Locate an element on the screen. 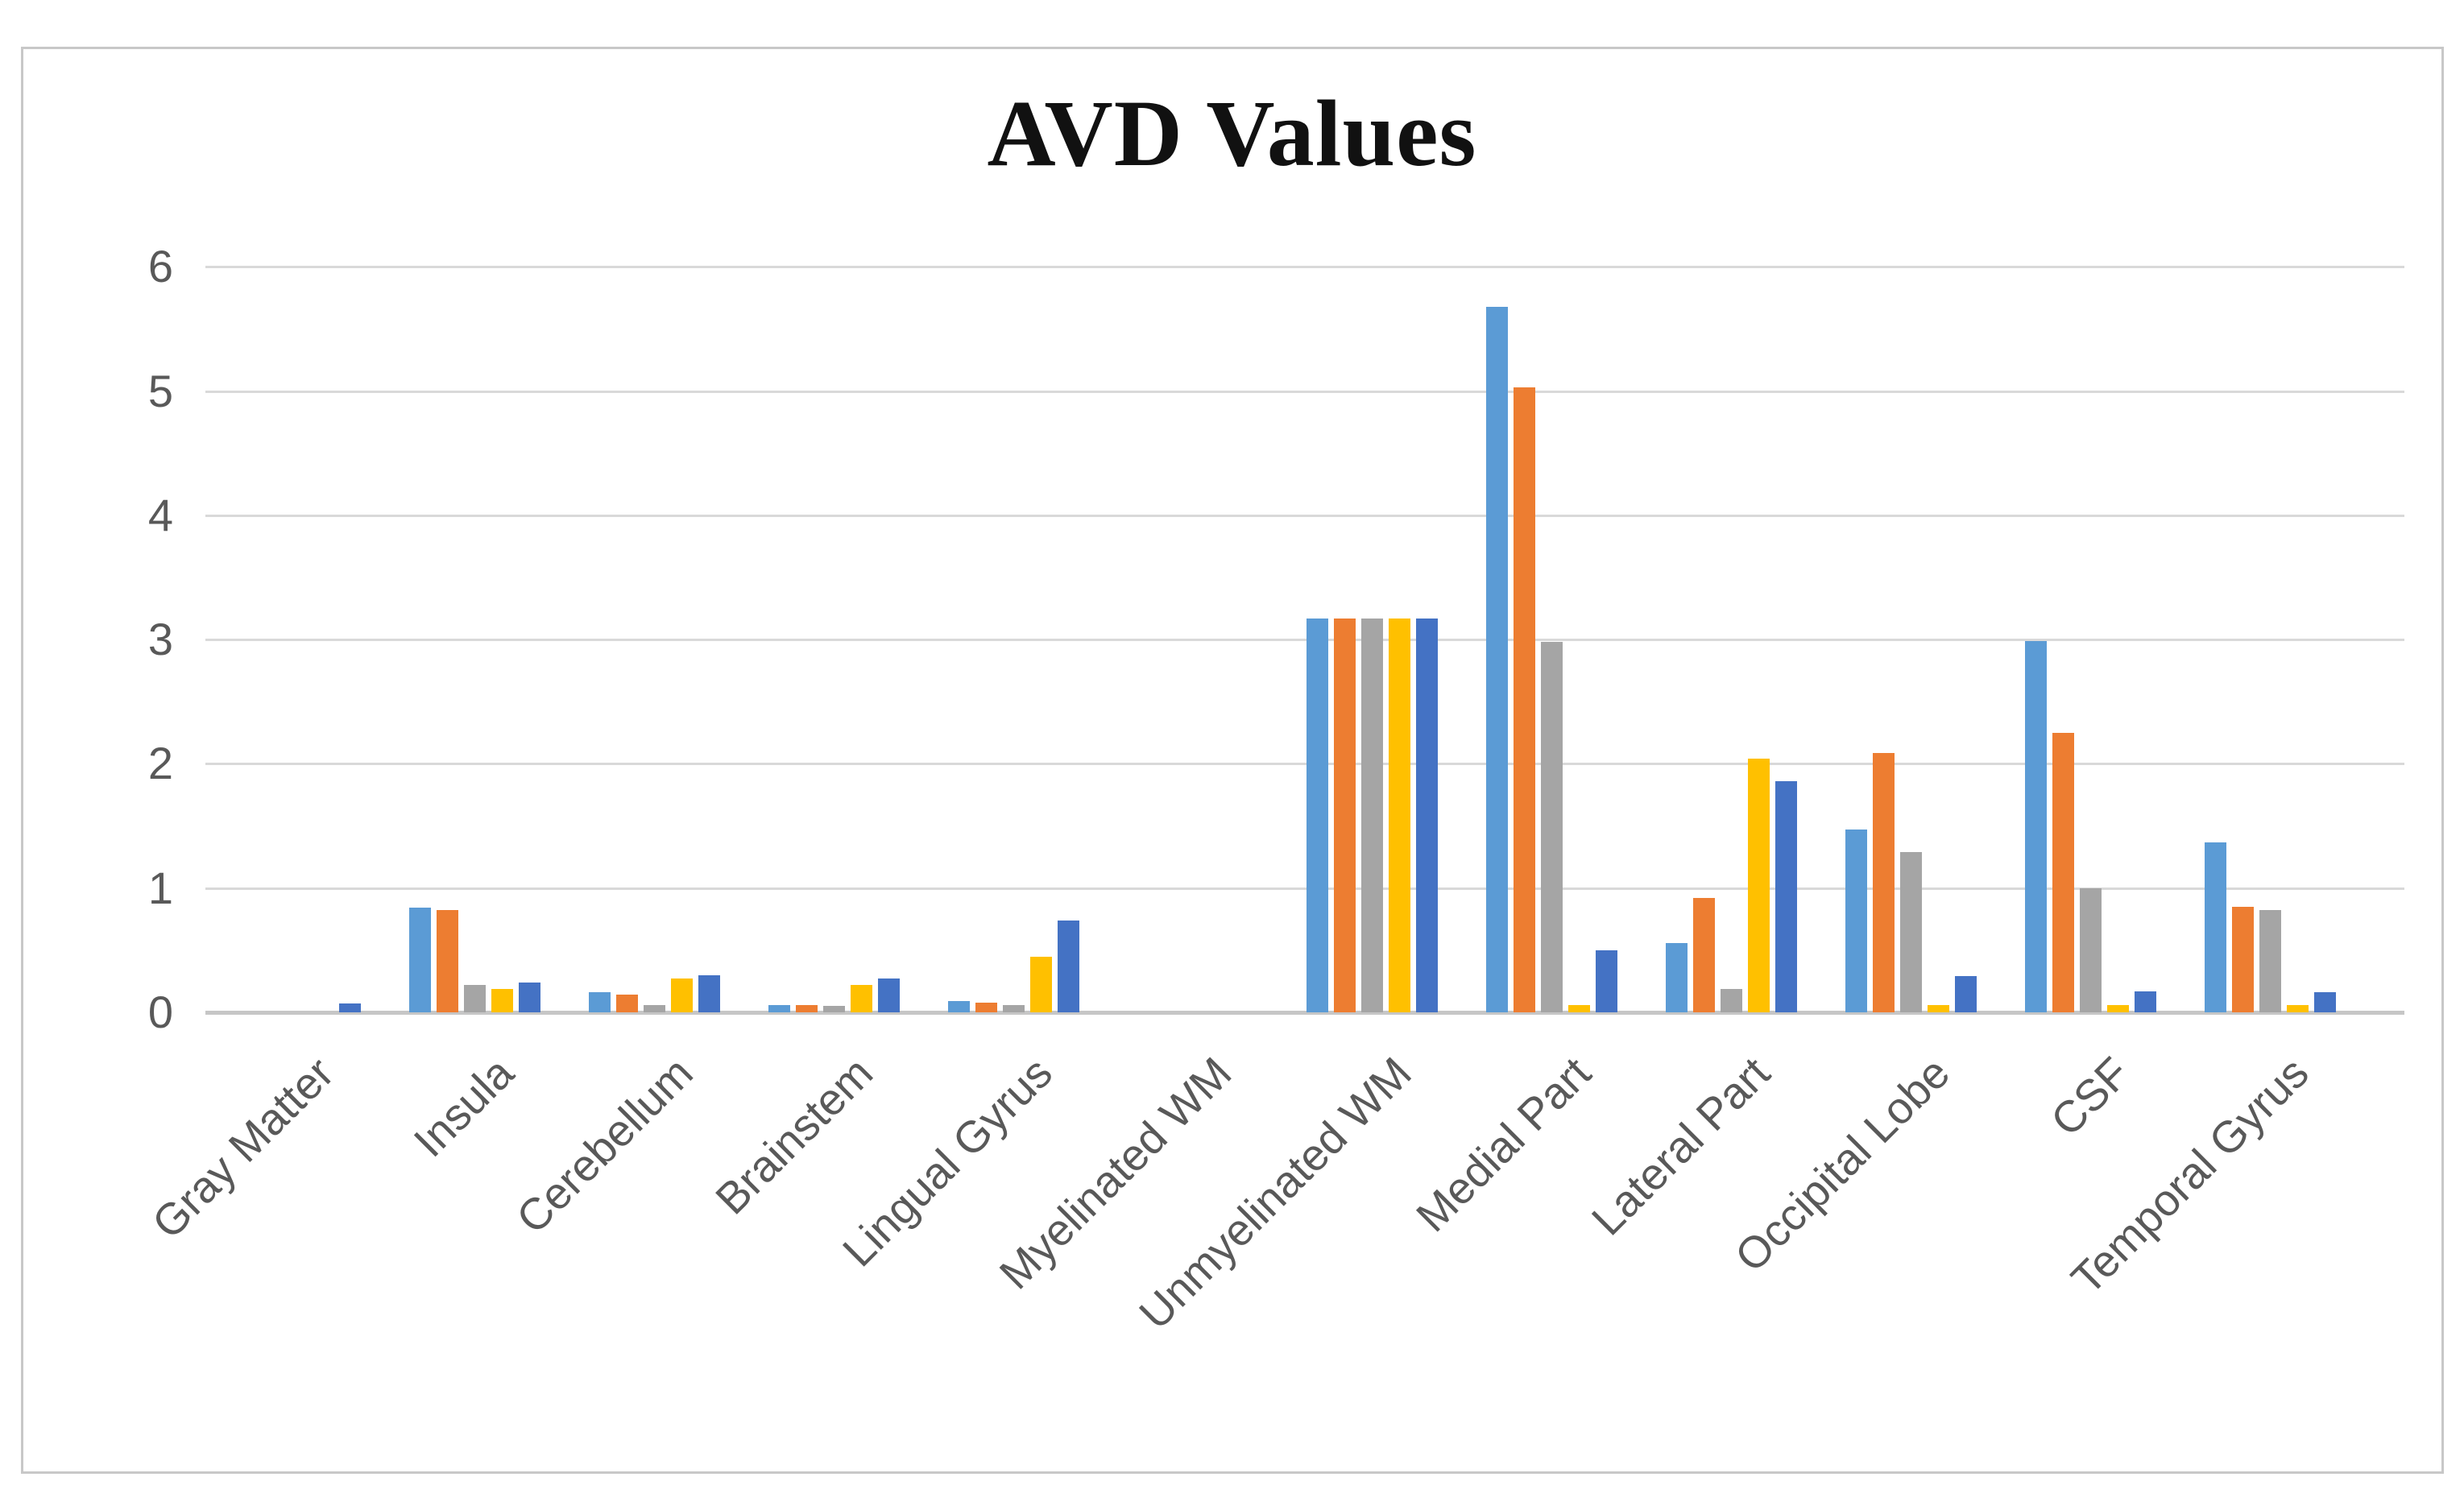  y-axis-tick-label: 6 is located at coordinates (160, 266).